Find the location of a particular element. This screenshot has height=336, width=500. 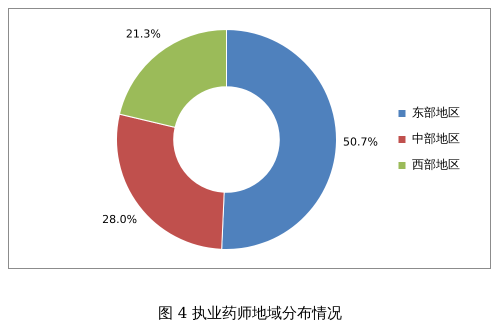

data-label: 21.3% is located at coordinates (143, 33).